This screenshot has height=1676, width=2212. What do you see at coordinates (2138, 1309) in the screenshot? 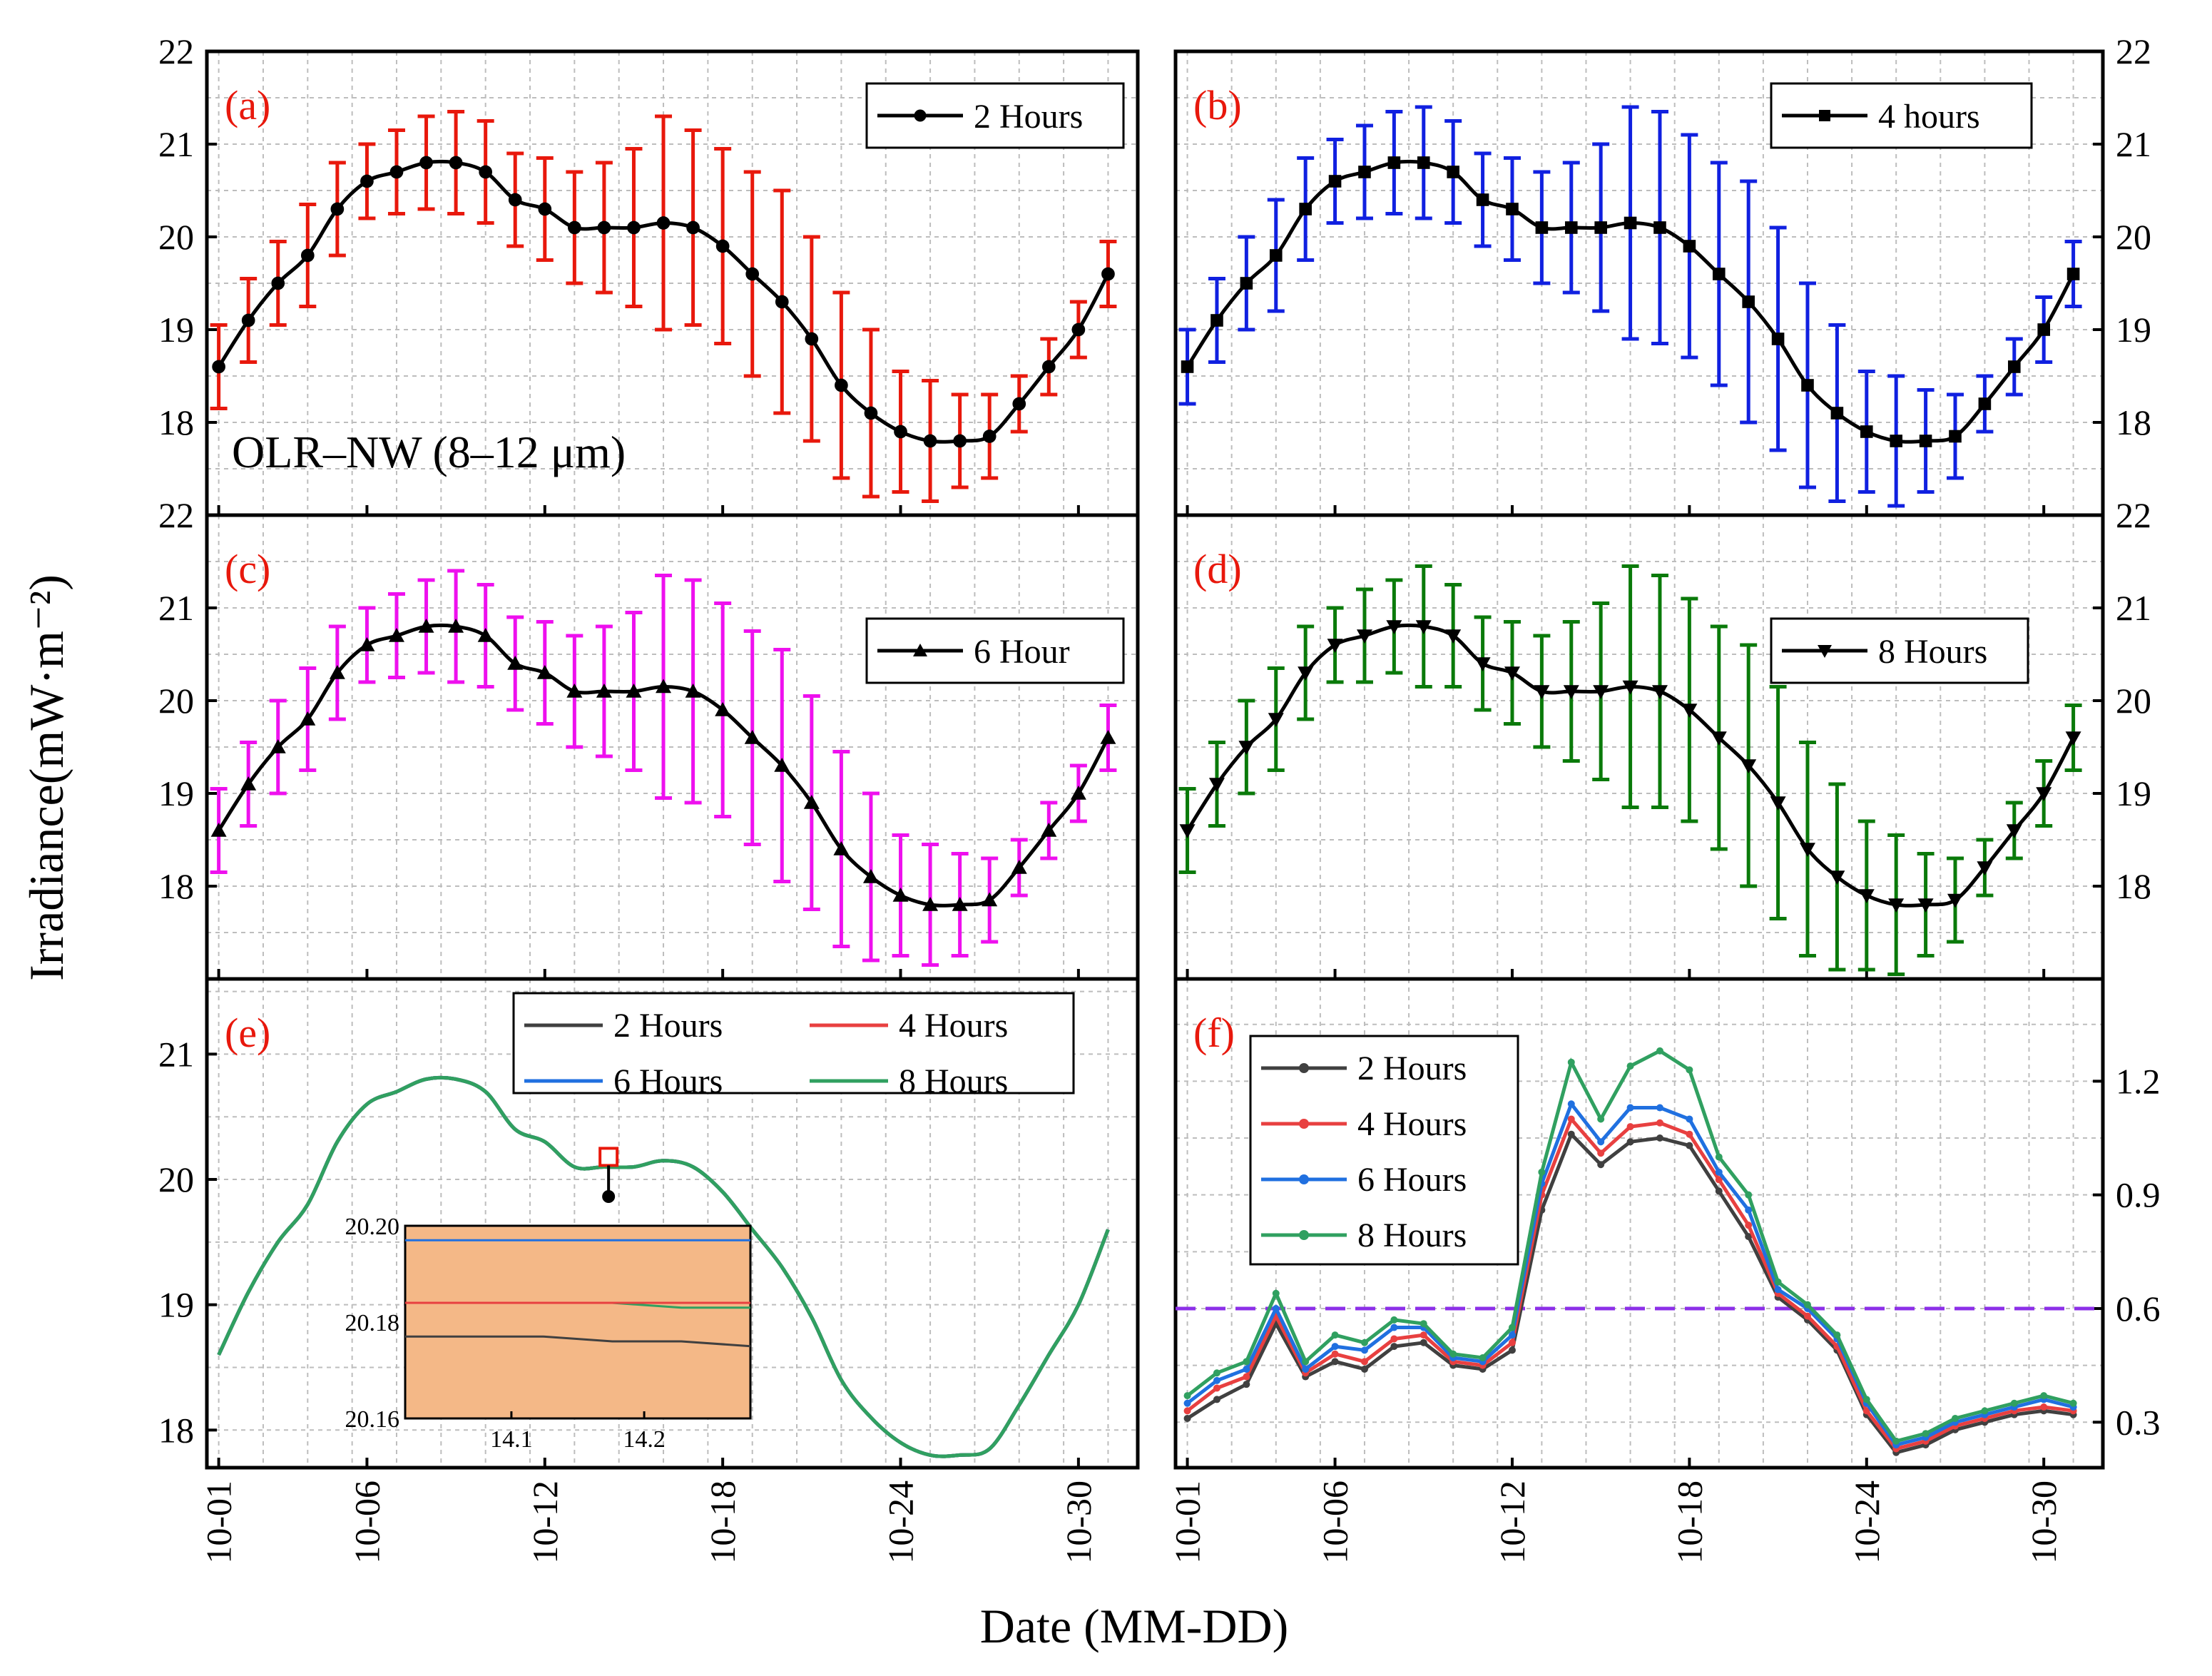
I see `y-tick-label: 0.6` at bounding box center [2138, 1309].